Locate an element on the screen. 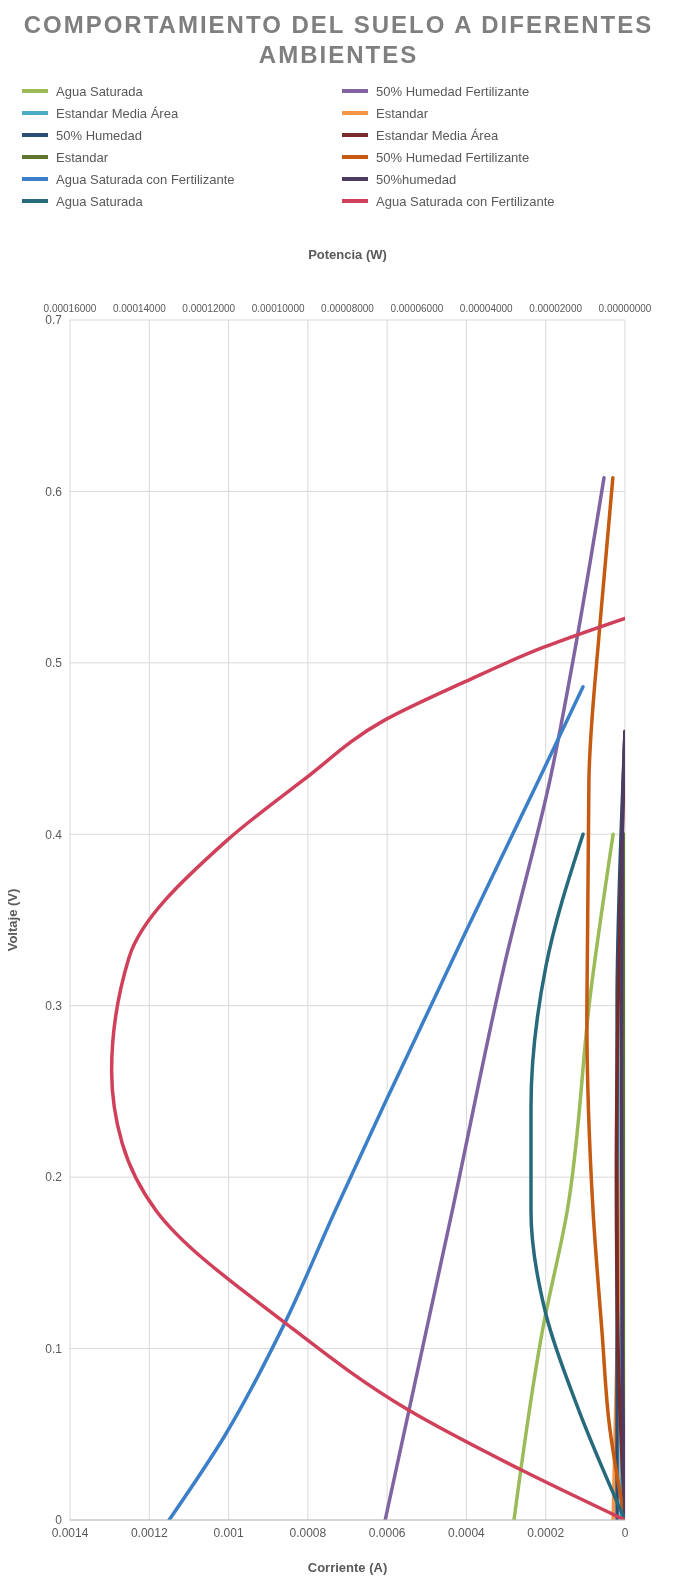 The width and height of the screenshot is (677, 1576). x2-axis-title: Potencia (W) is located at coordinates (347, 255).